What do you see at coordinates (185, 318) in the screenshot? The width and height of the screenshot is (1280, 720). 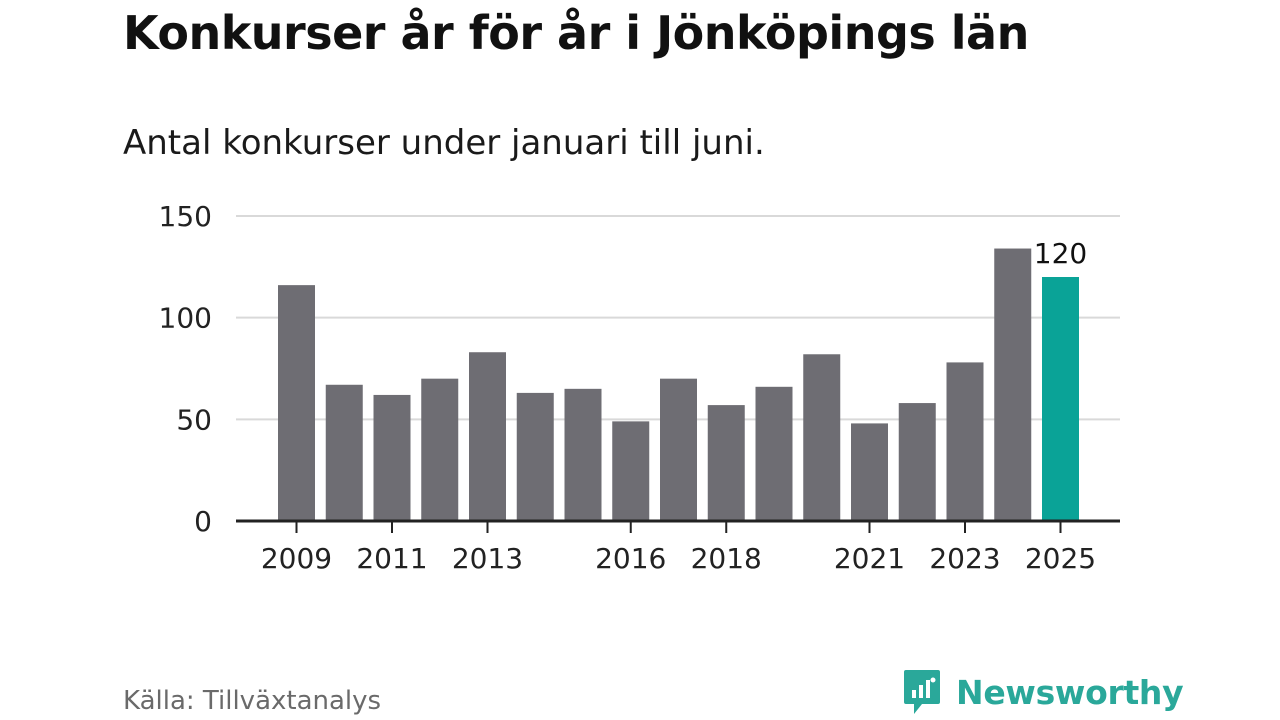 I see `y-tick-label: 100` at bounding box center [185, 318].